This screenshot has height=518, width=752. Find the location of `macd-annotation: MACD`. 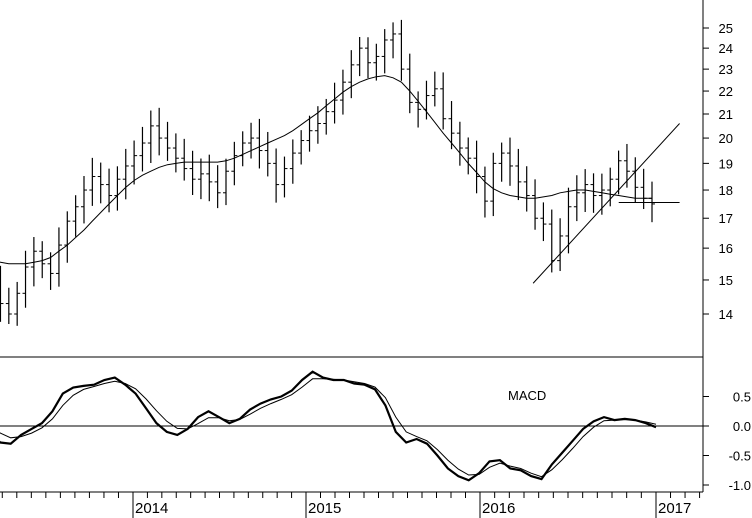

macd-annotation: MACD is located at coordinates (527, 395).